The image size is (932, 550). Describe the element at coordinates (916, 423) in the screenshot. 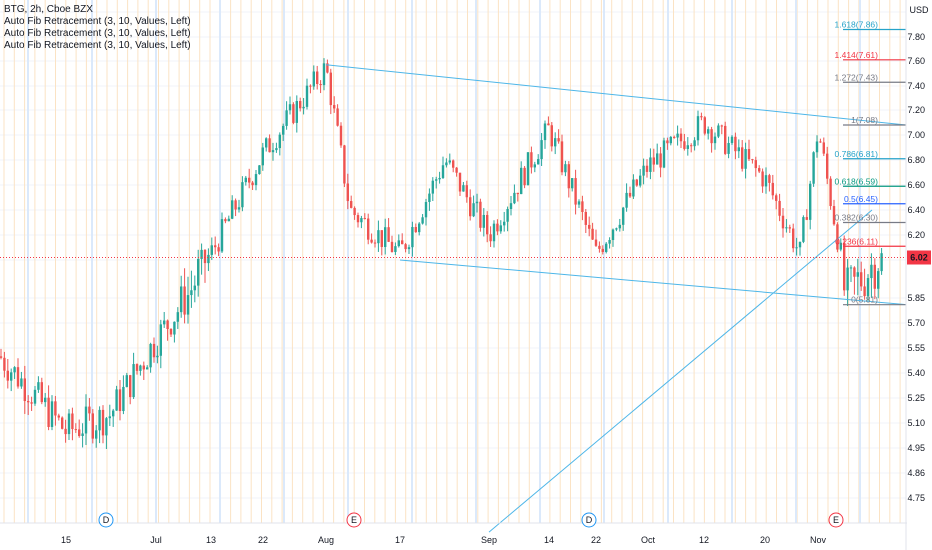

I see `y-tick-label: 5.10` at that location.